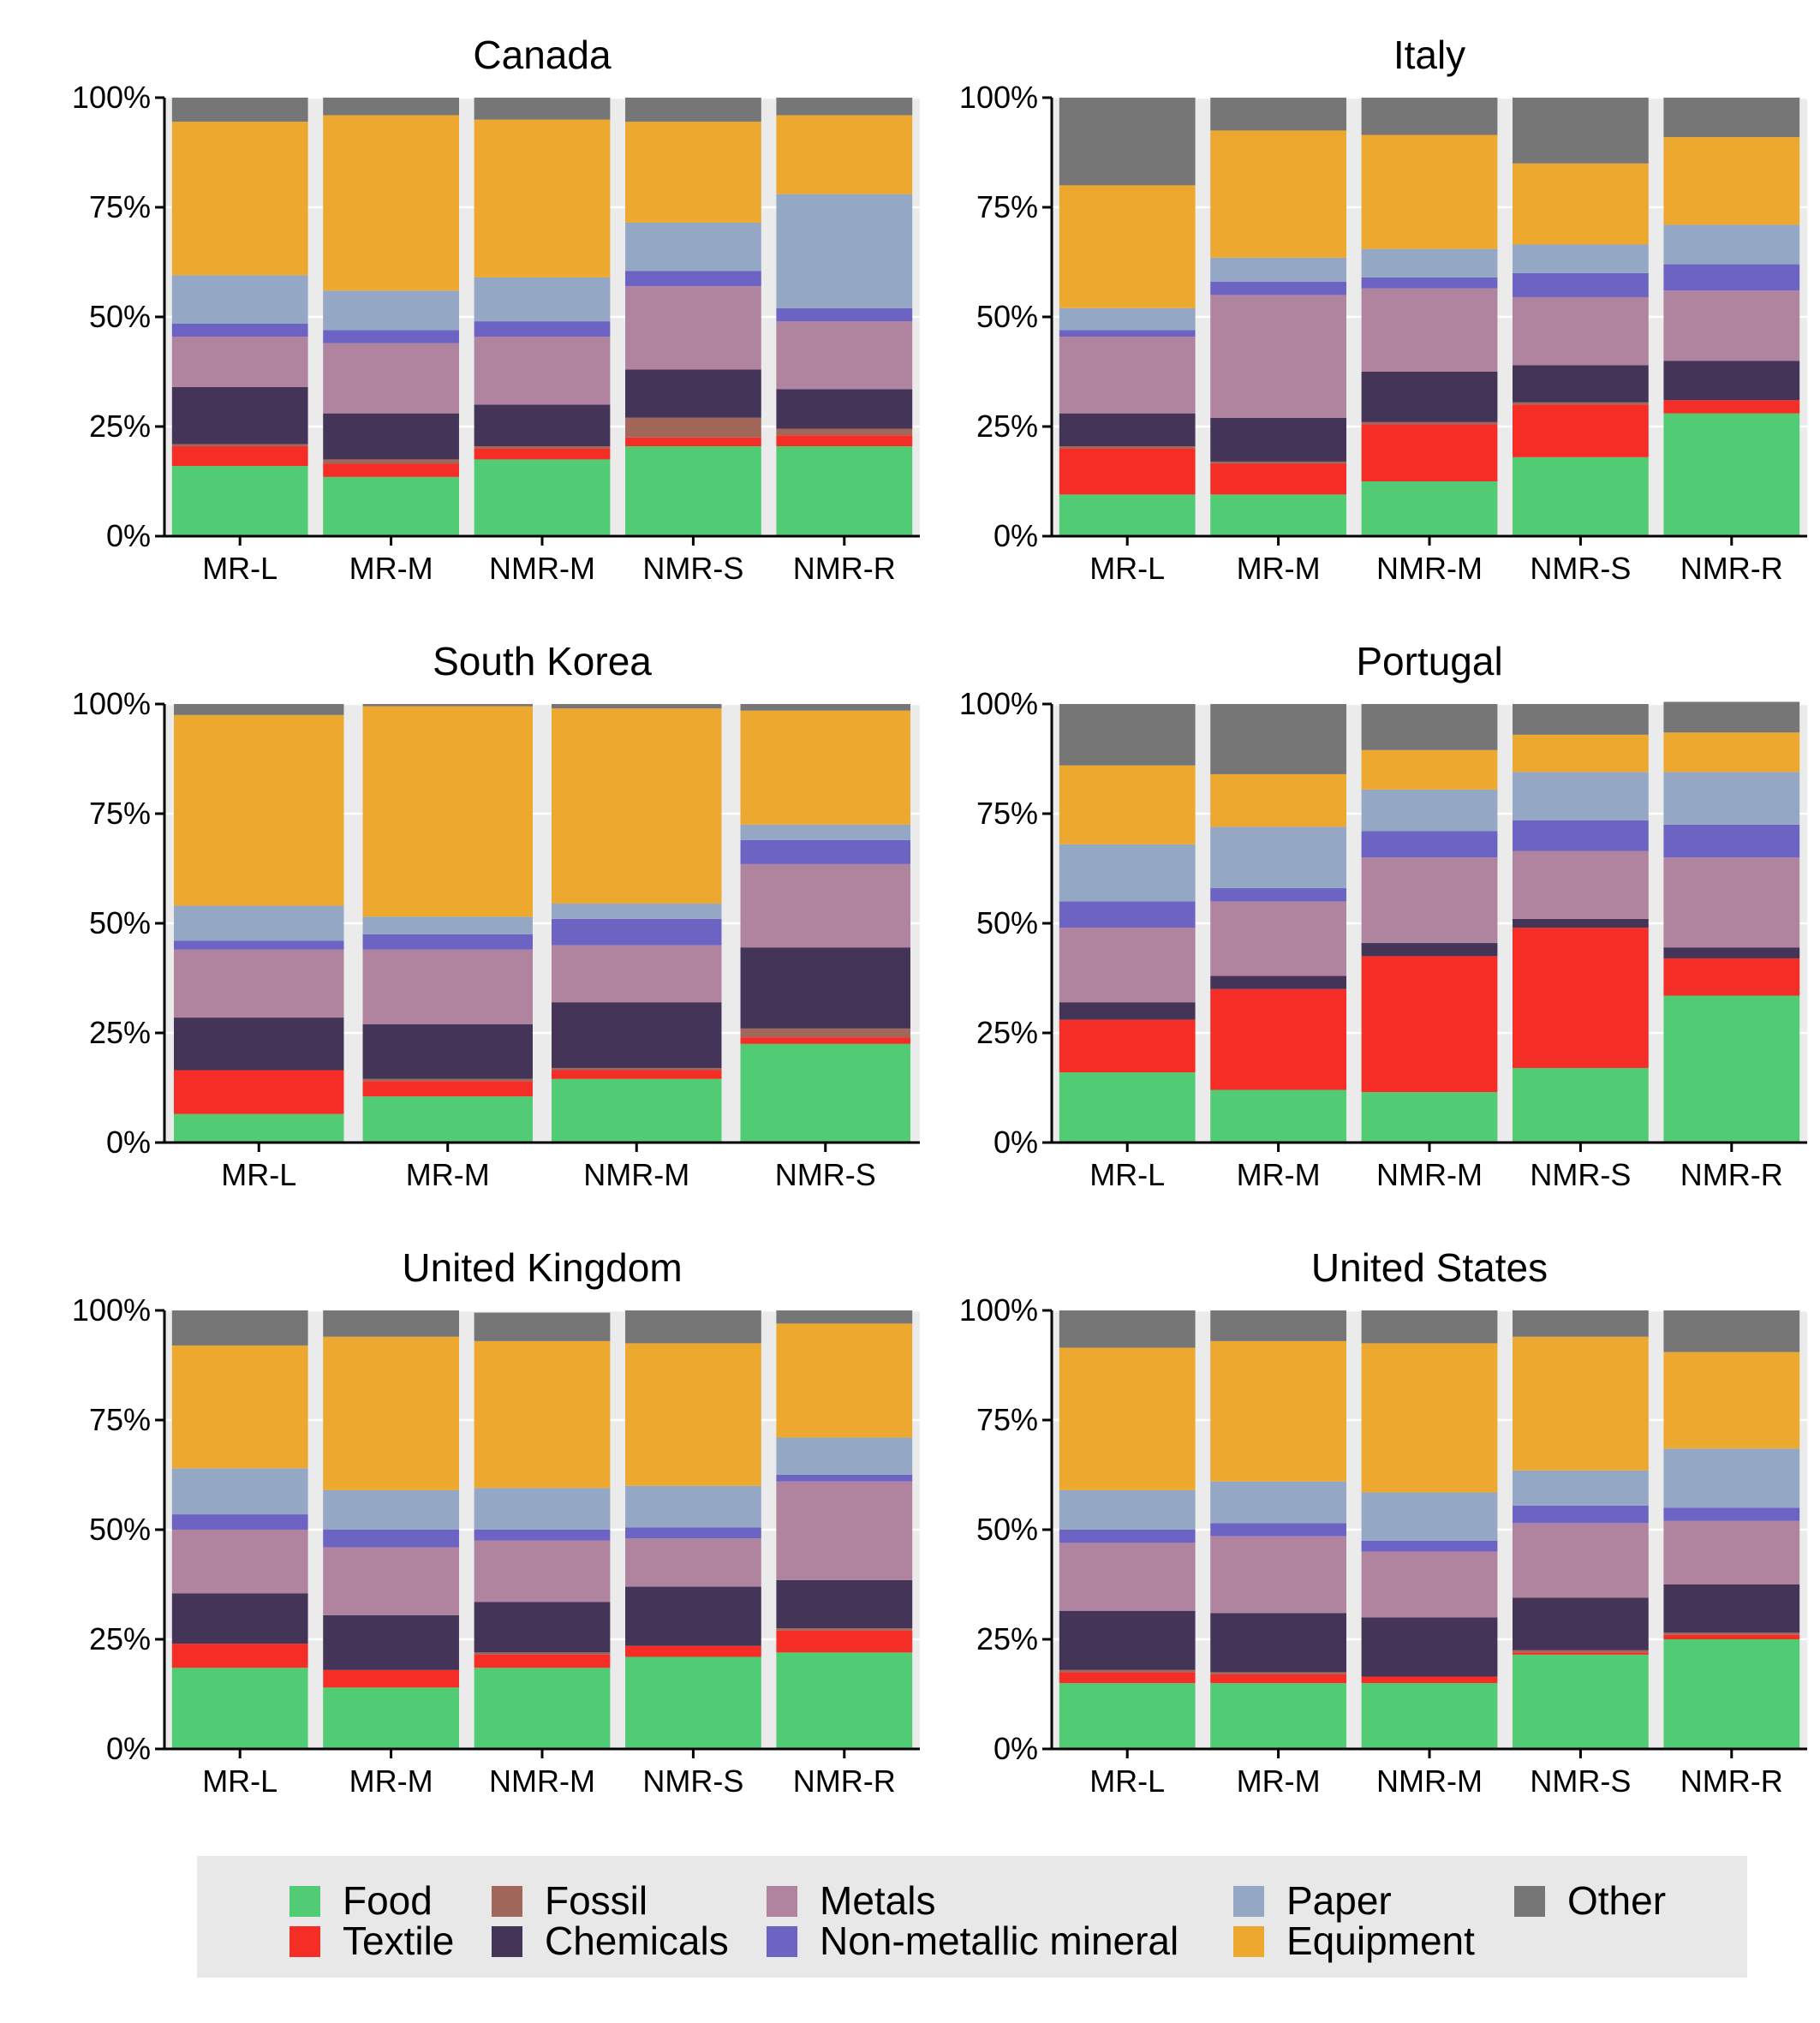 This screenshot has height=2023, width=1820. Describe the element at coordinates (1278, 939) in the screenshot. I see `bar-segment-metals-mr-m: Metals — MR-M: 17%` at that location.